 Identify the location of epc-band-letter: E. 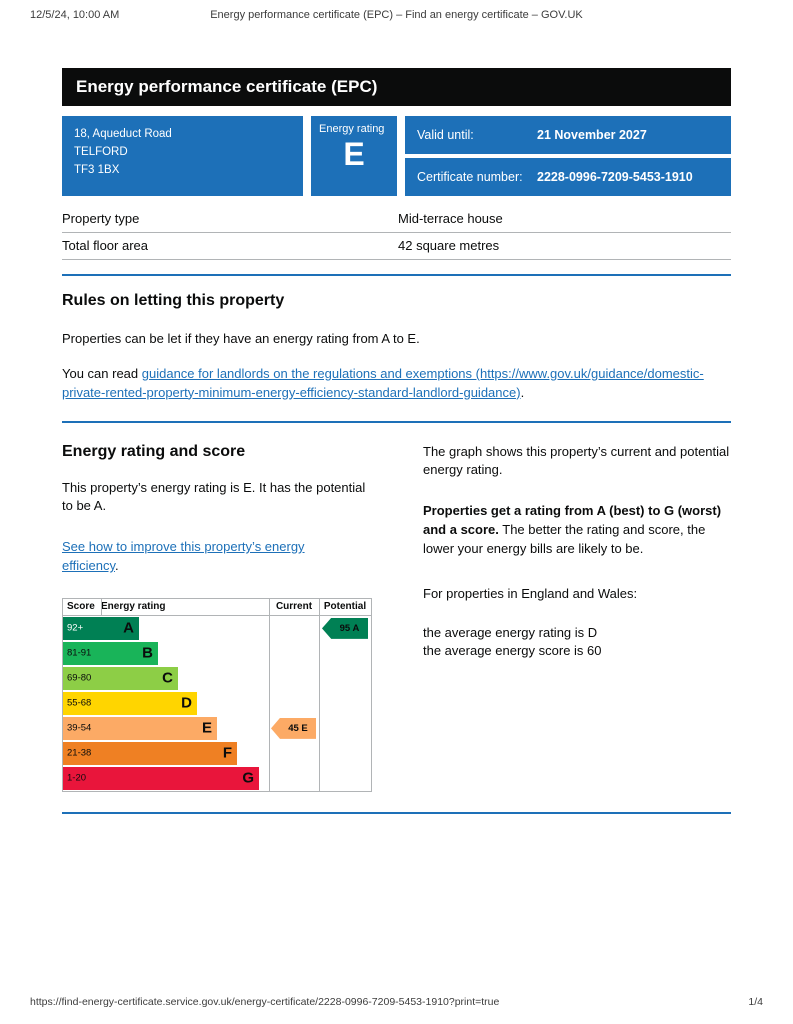
(206, 728).